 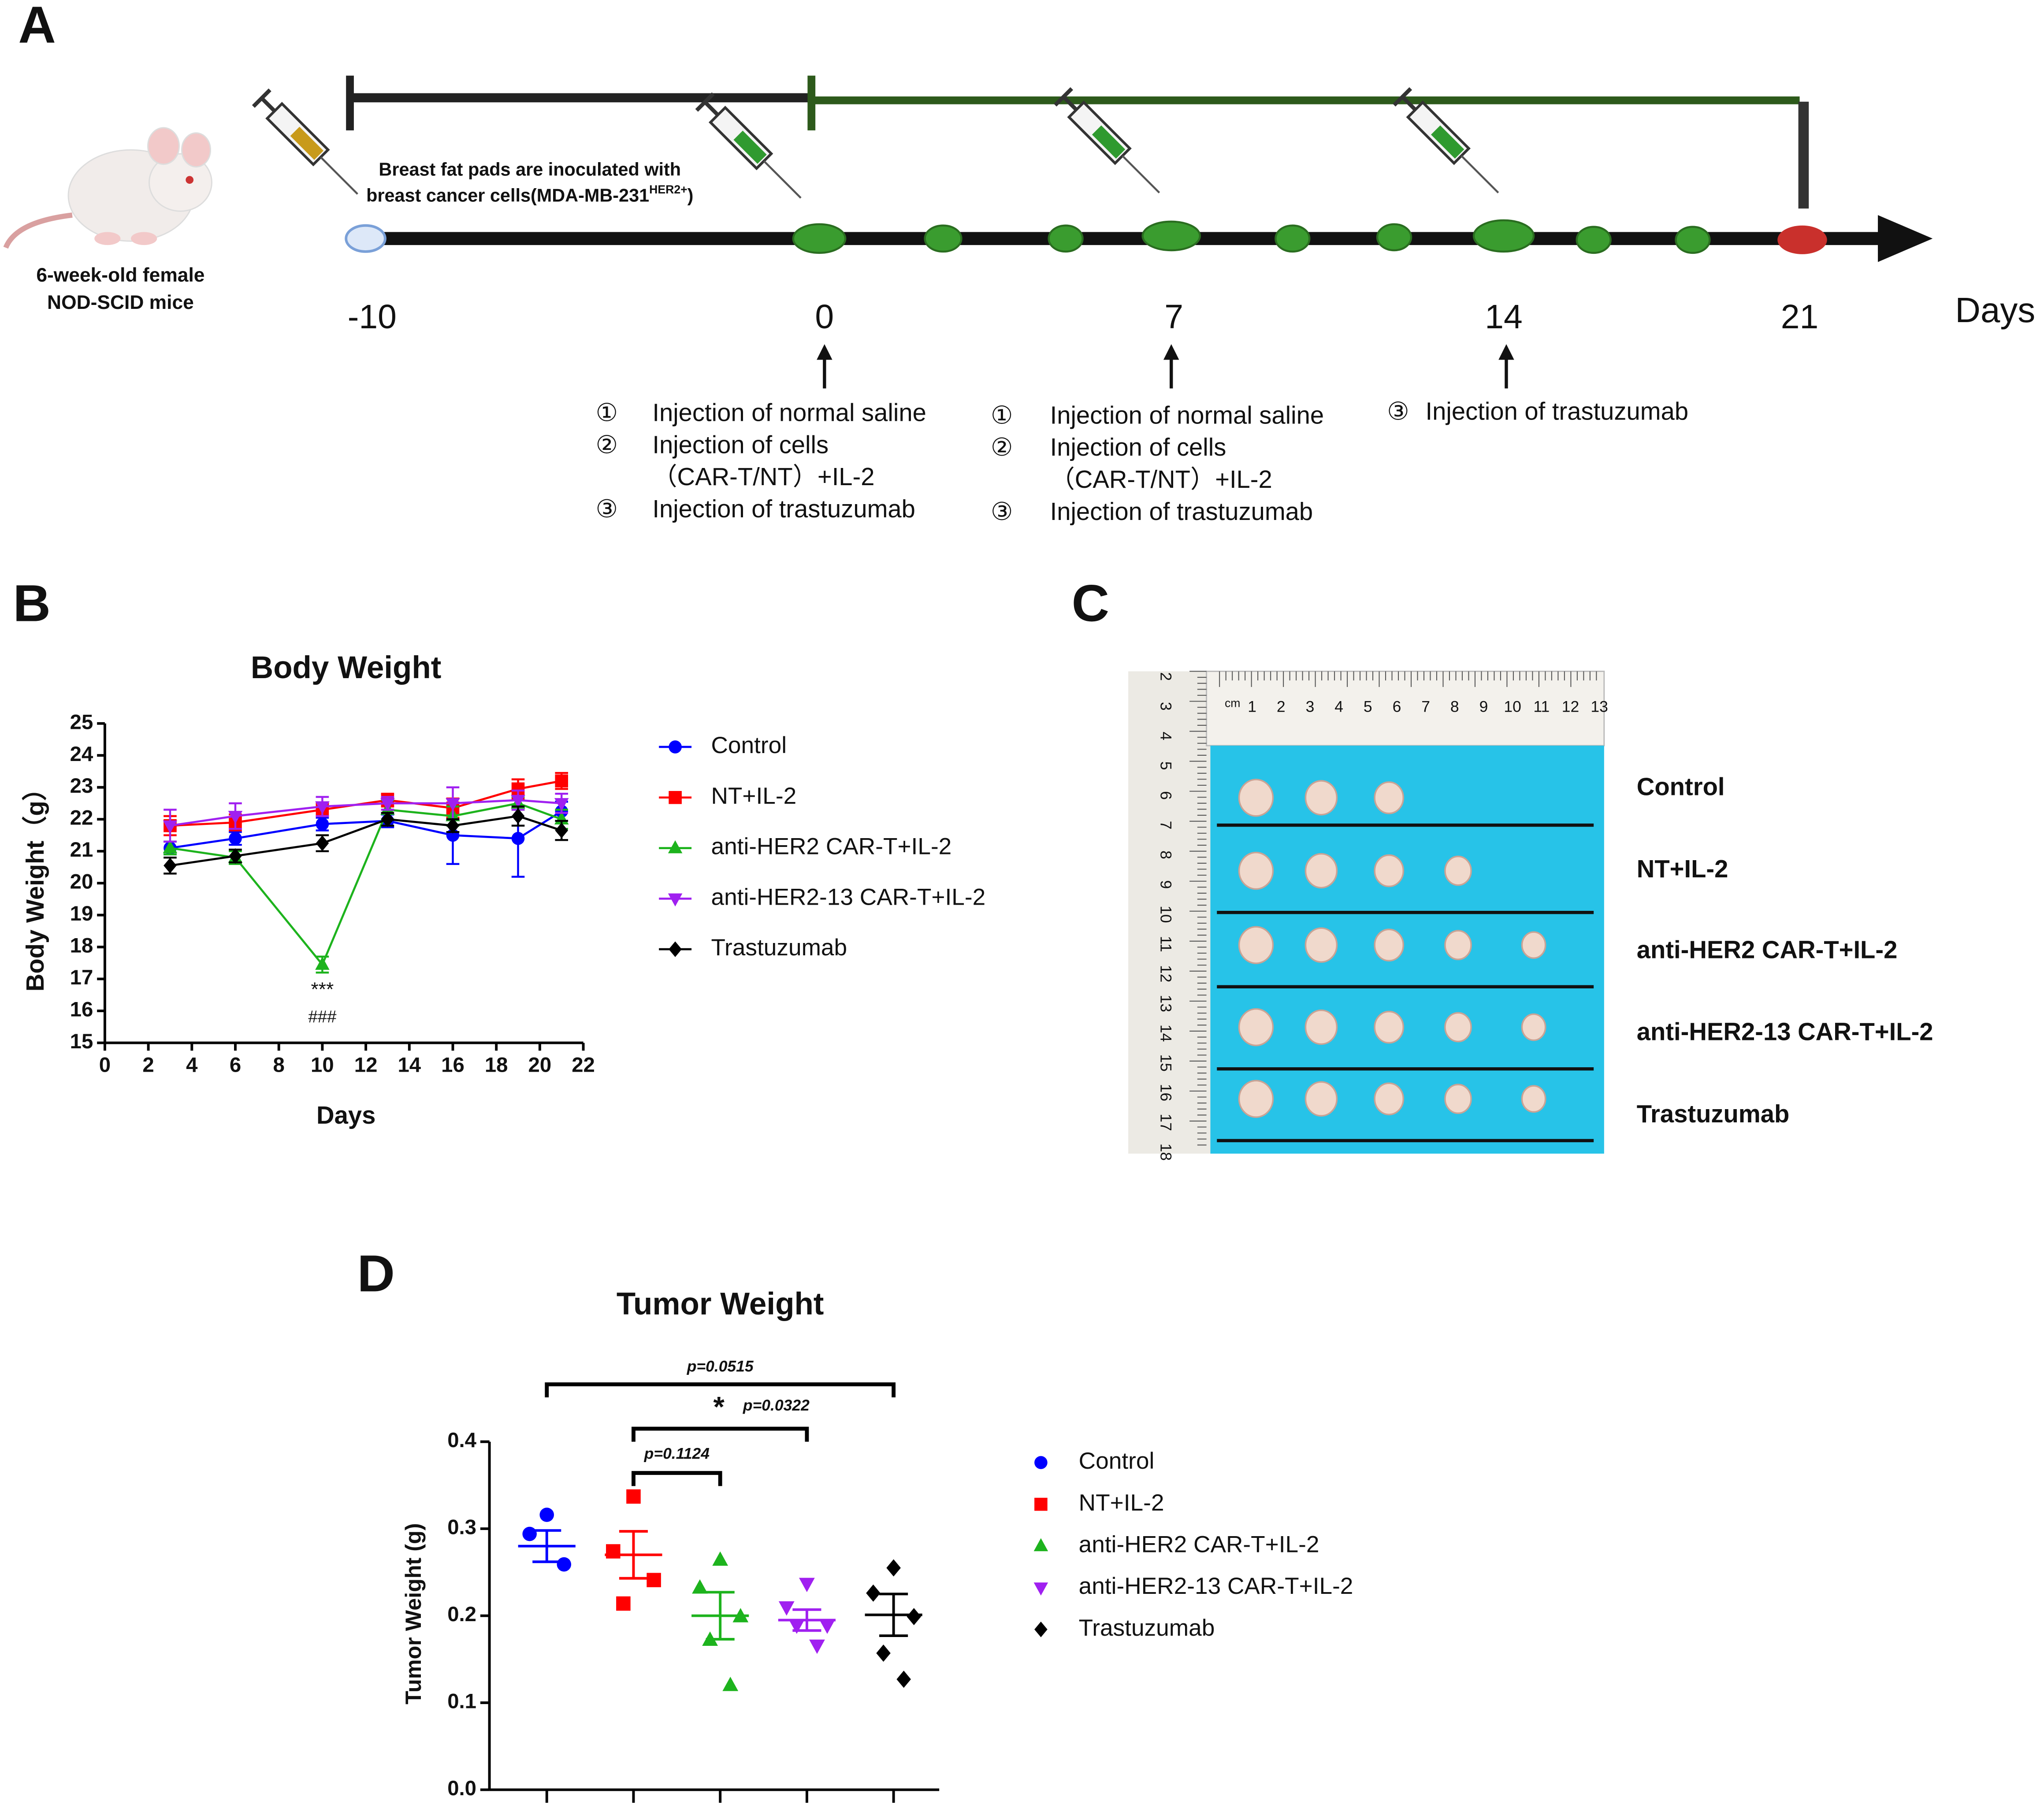 What do you see at coordinates (1166, 825) in the screenshot?
I see `ruler-number: 7` at bounding box center [1166, 825].